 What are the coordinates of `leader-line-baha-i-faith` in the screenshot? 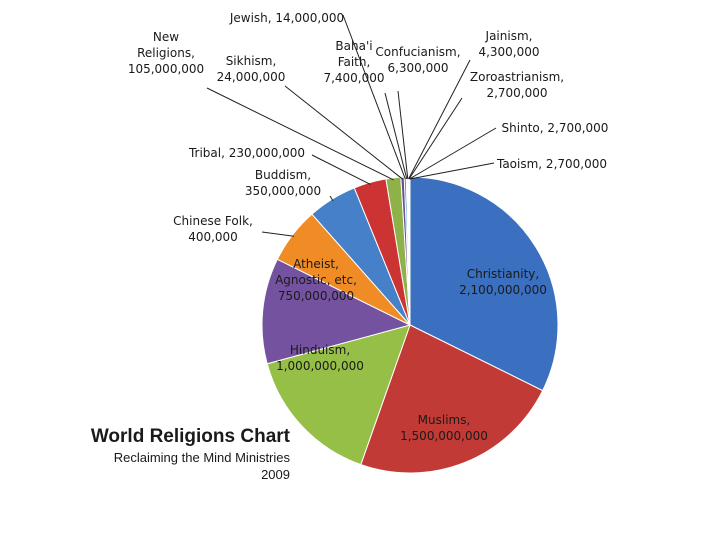 It's located at (396, 136).